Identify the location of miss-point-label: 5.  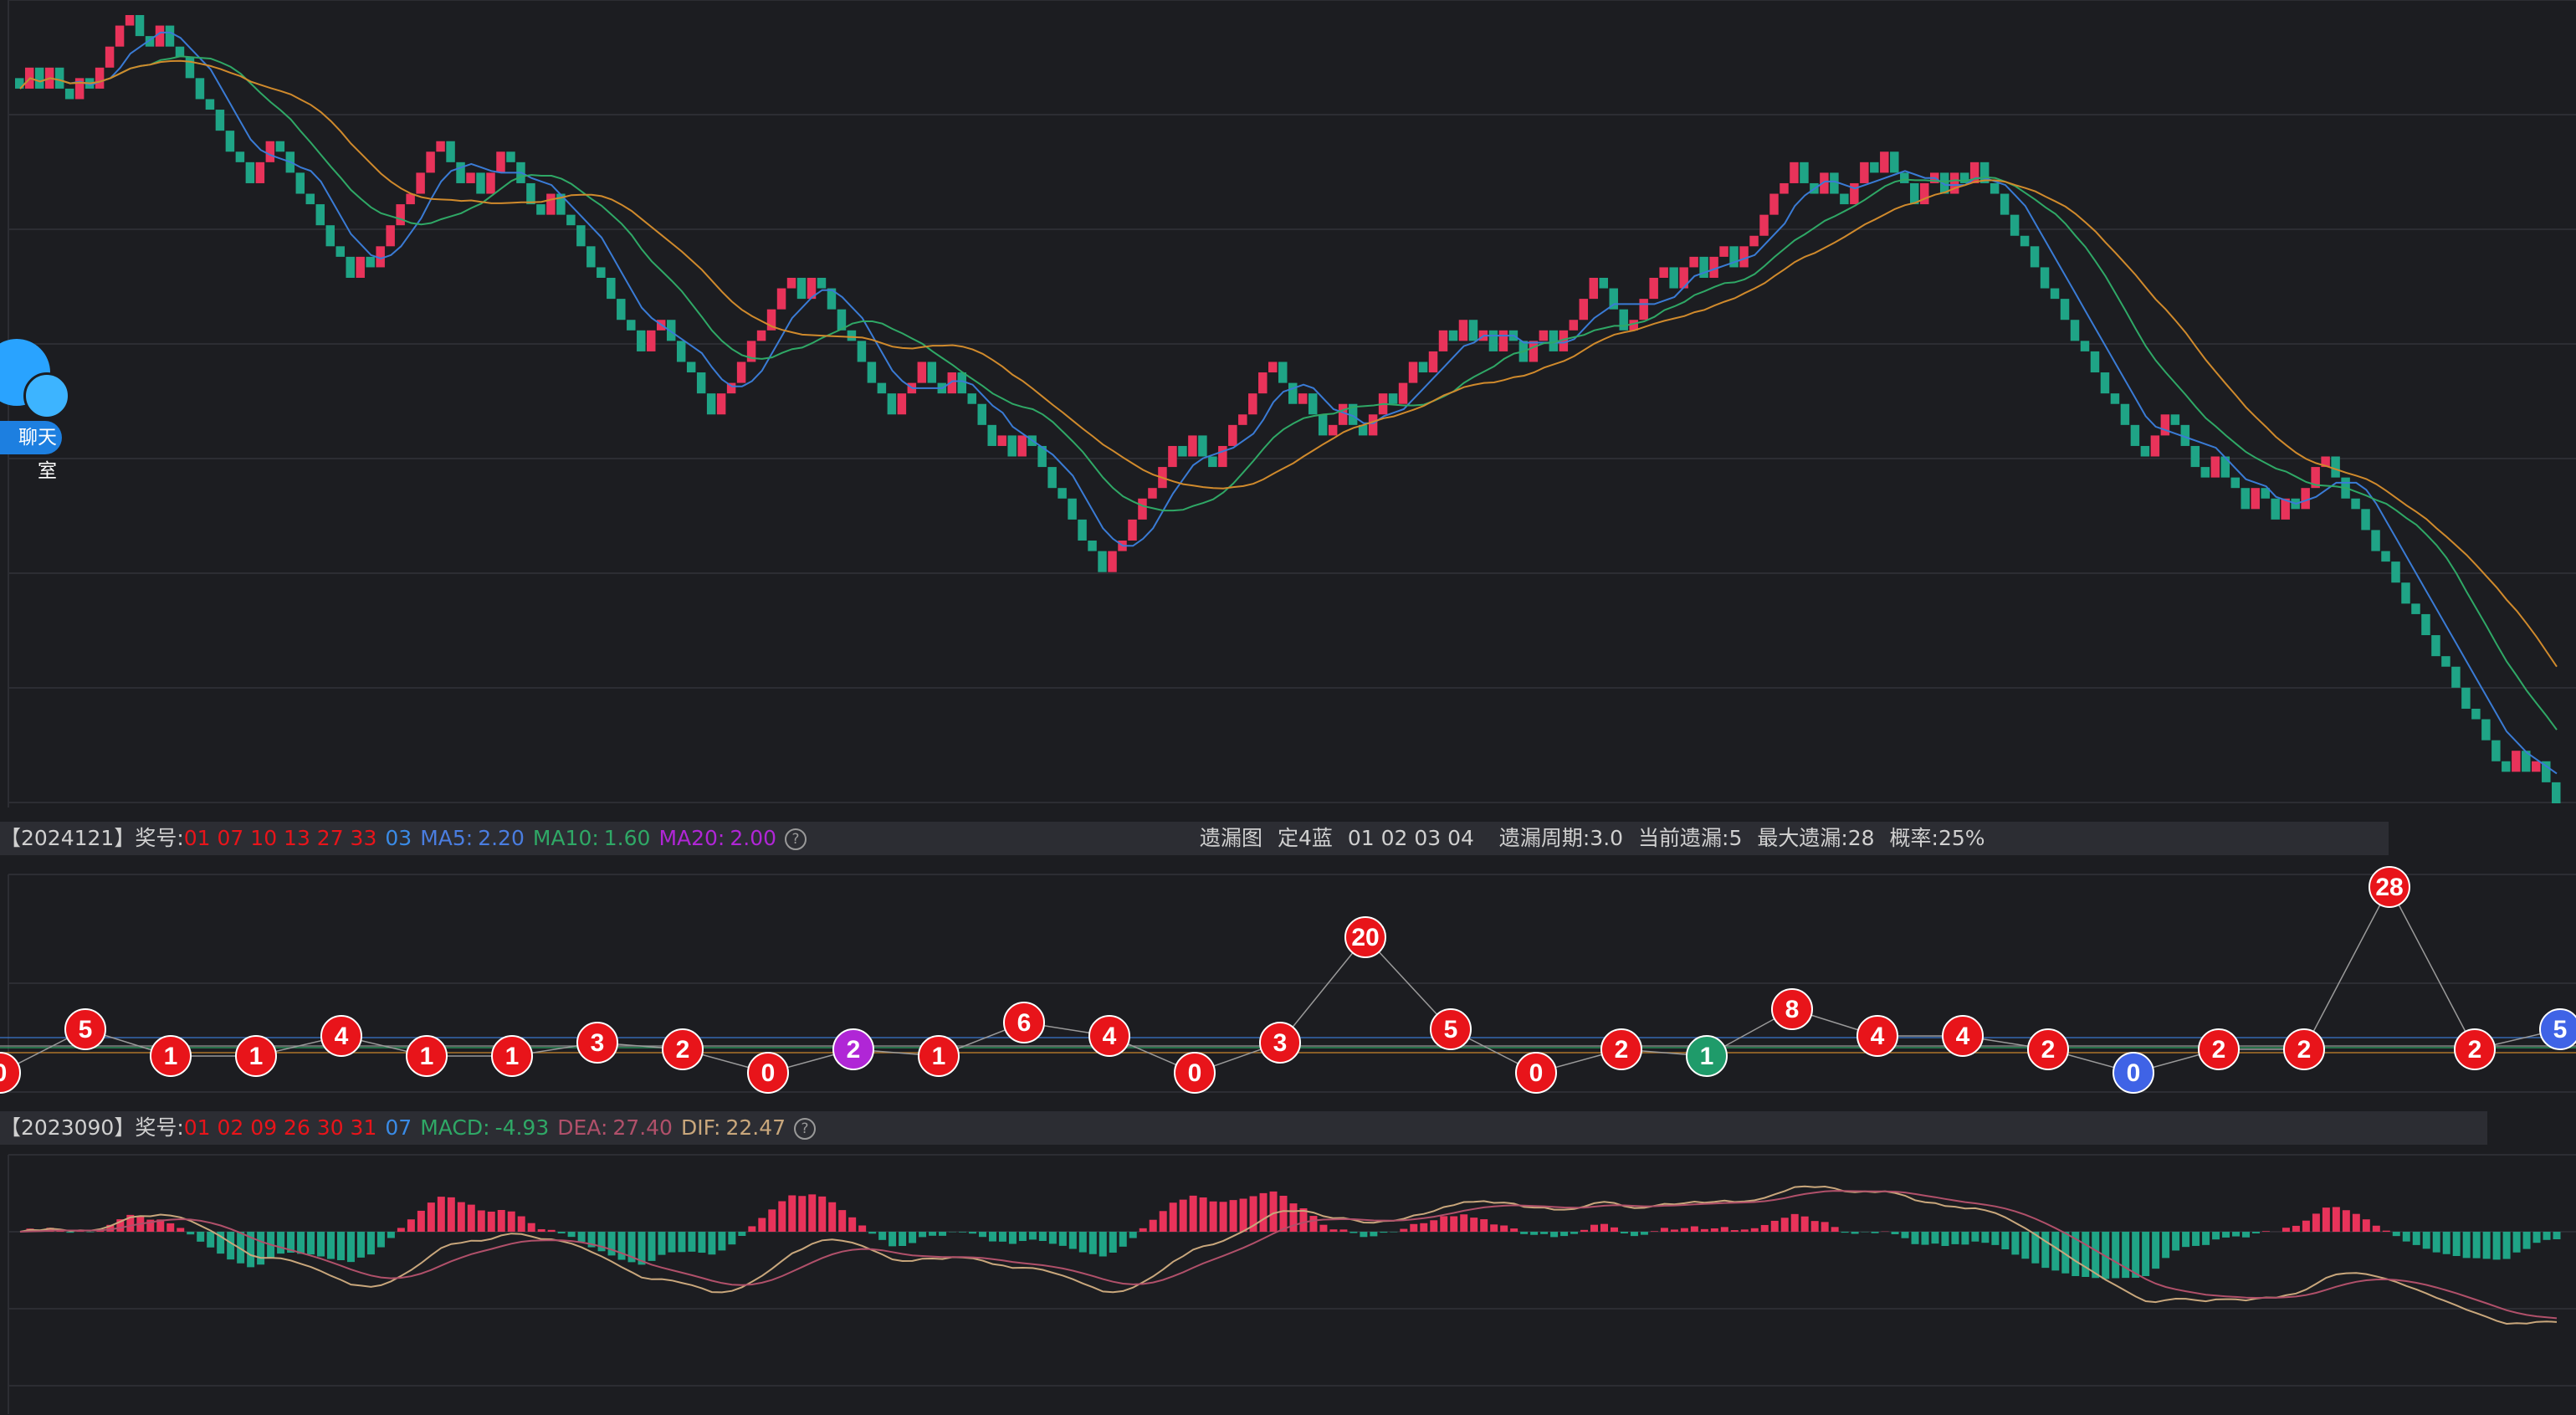
(2561, 1029).